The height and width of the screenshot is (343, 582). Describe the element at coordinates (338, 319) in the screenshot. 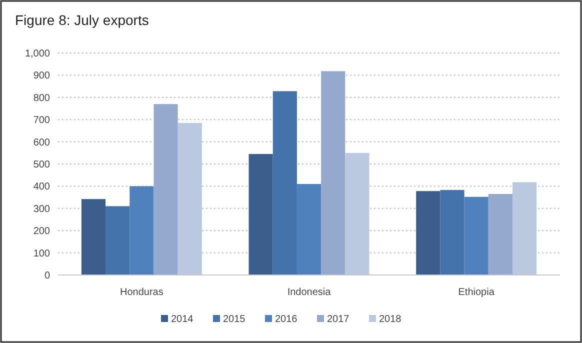

I see `legend-label: 2017` at that location.